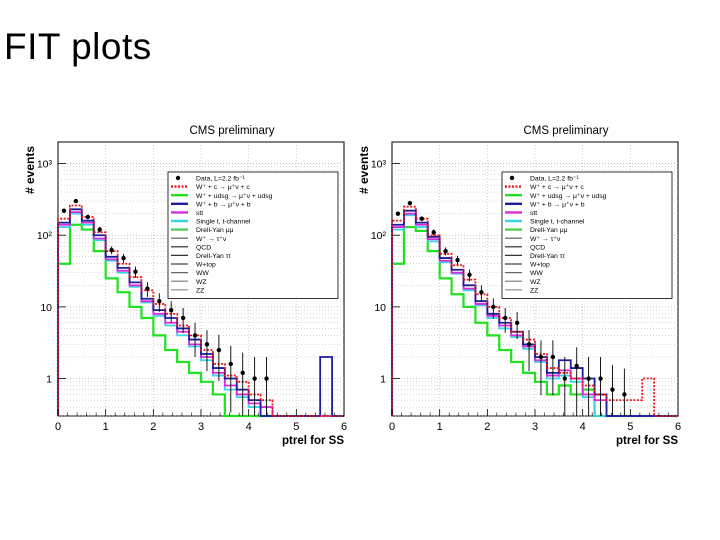 This screenshot has height=540, width=720. What do you see at coordinates (253, 235) in the screenshot?
I see `legend-box` at bounding box center [253, 235].